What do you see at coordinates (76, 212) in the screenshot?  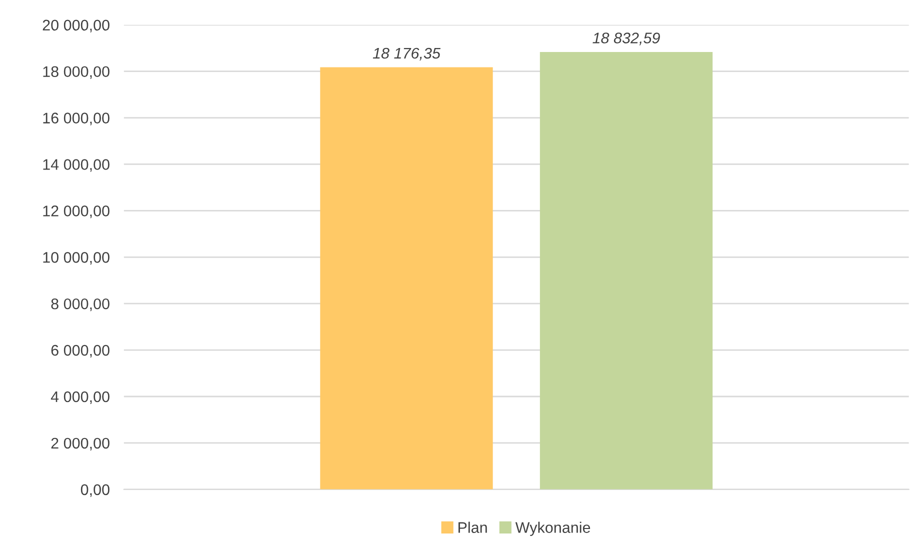 I see `y-tick-label: 12 000,00` at bounding box center [76, 212].